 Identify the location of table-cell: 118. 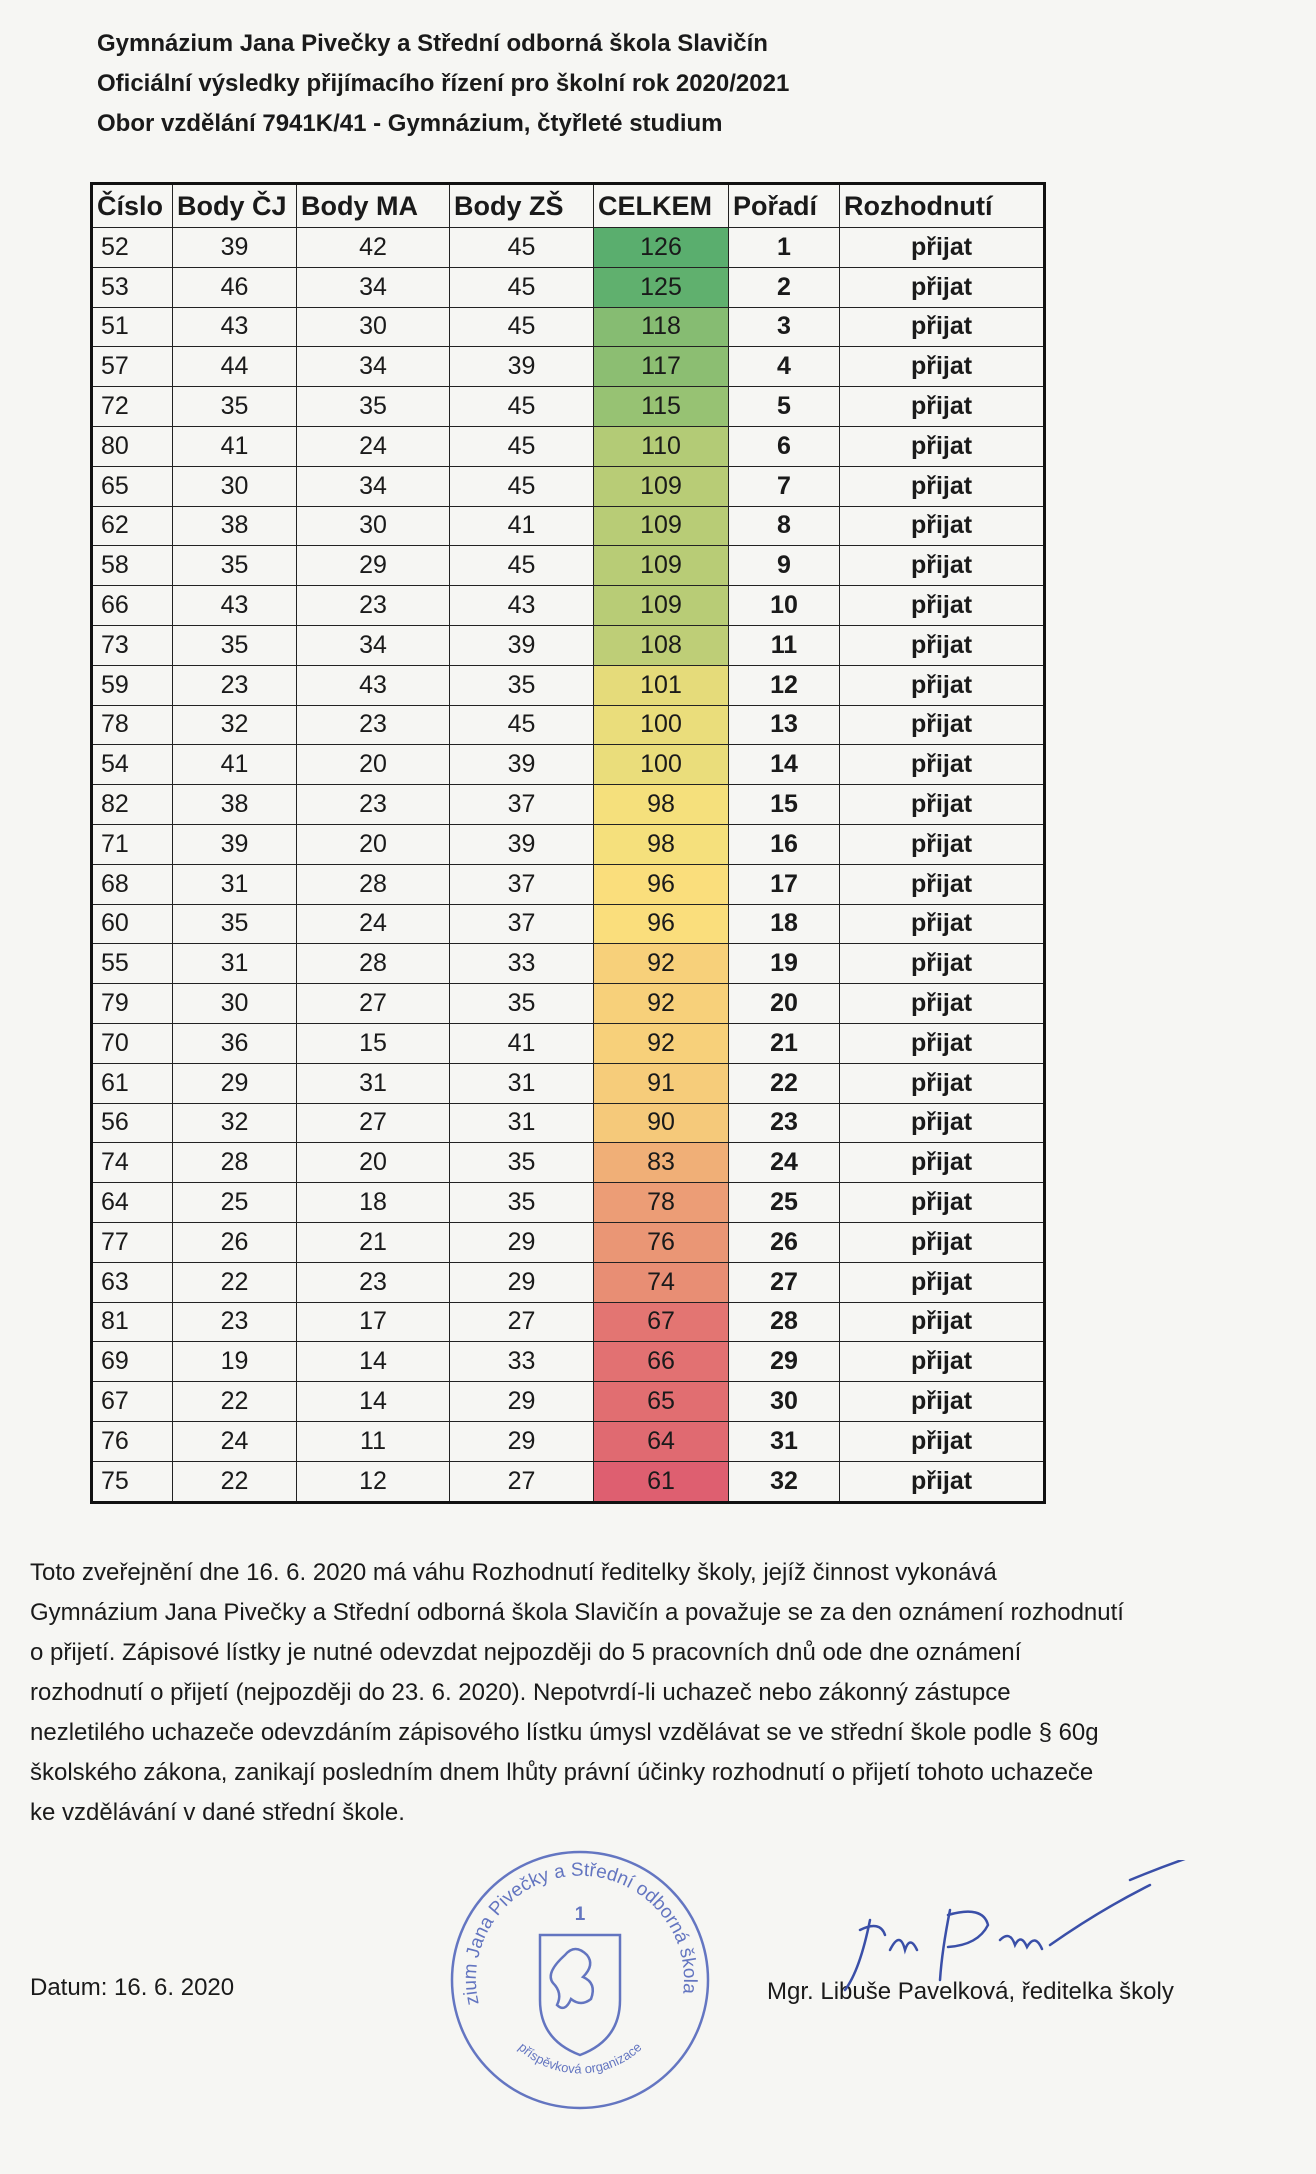
(661, 327).